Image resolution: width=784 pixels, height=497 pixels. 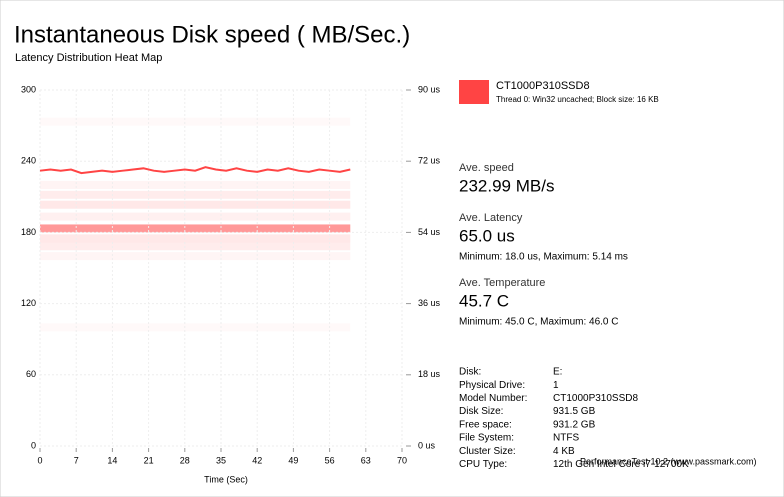 What do you see at coordinates (492, 385) in the screenshot?
I see `info-key: Physical Drive:` at bounding box center [492, 385].